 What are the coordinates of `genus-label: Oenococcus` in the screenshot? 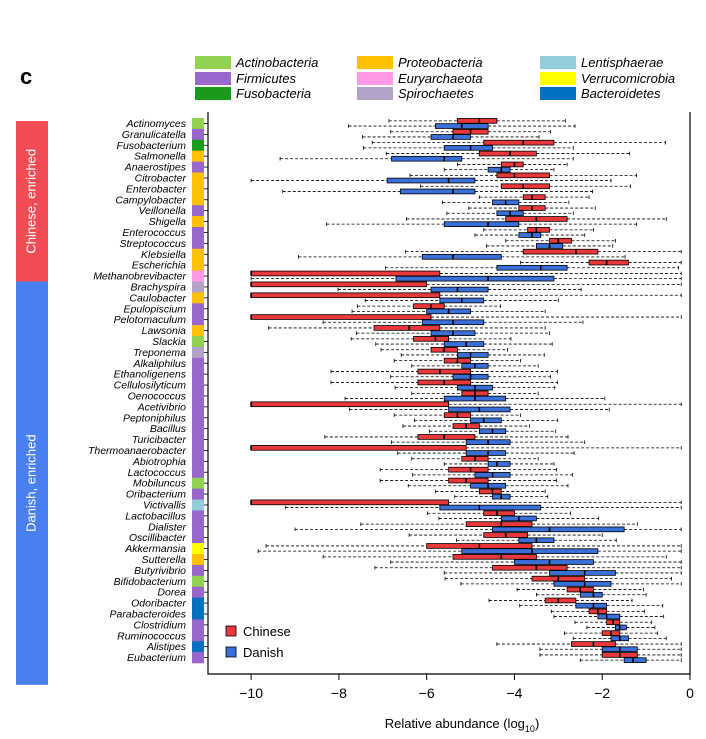 It's located at (157, 396).